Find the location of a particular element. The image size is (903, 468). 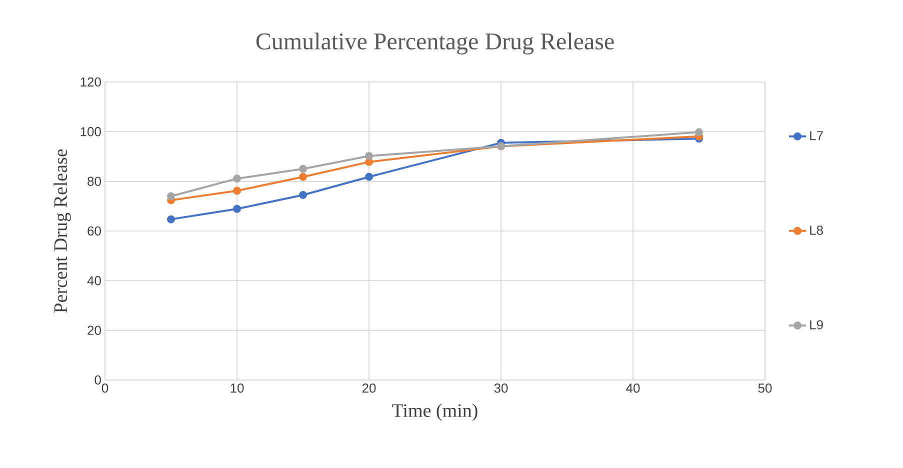

x-tick-label: 20 is located at coordinates (369, 388).